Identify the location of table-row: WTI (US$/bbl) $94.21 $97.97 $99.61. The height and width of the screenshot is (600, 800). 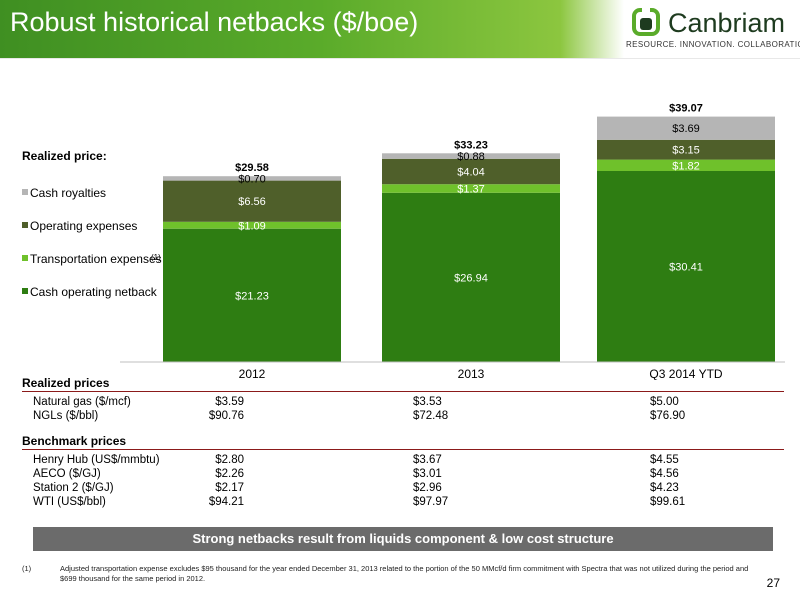
(400, 503).